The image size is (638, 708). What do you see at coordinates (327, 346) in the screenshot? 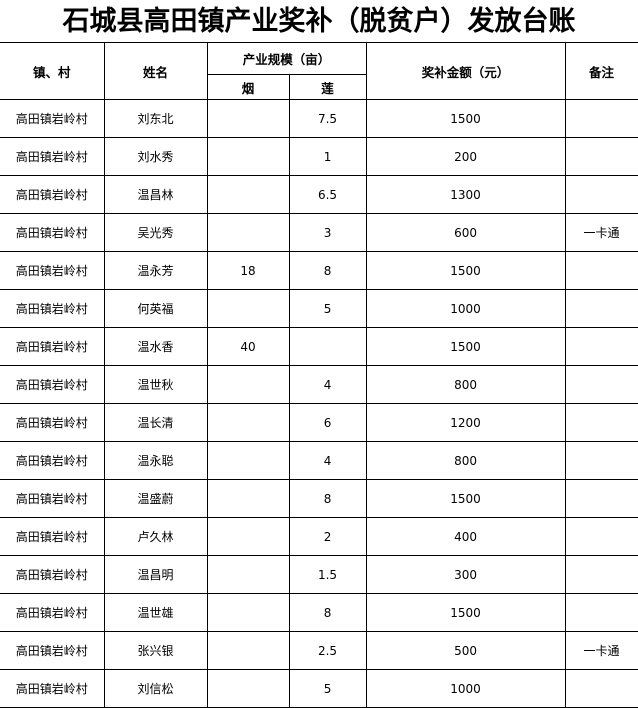
I see `cell-lotus` at bounding box center [327, 346].